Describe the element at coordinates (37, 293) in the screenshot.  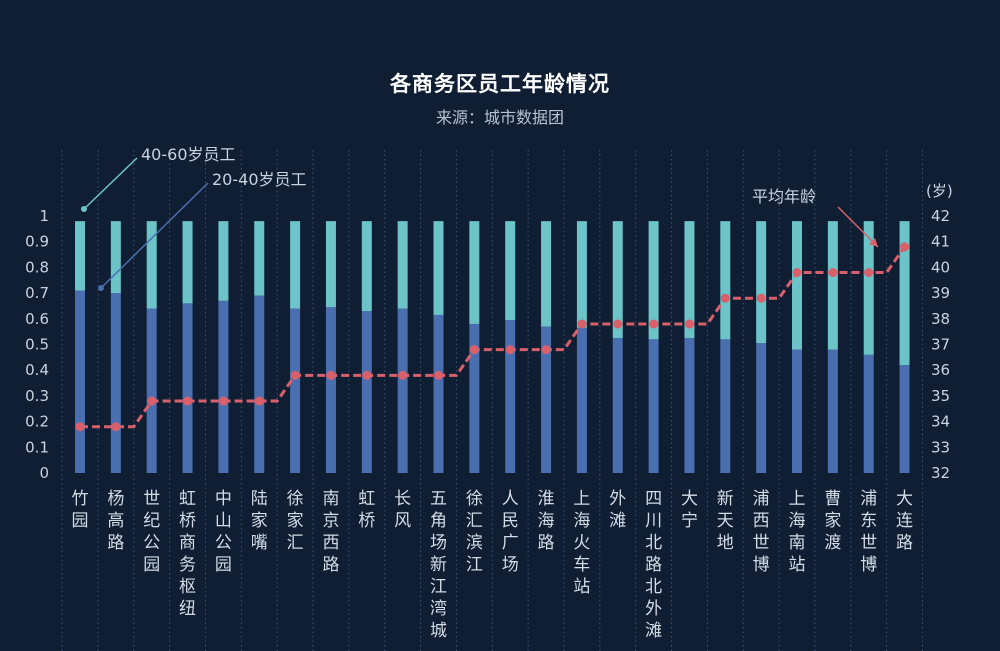
I see `y-left-tick-label: 0.7` at that location.